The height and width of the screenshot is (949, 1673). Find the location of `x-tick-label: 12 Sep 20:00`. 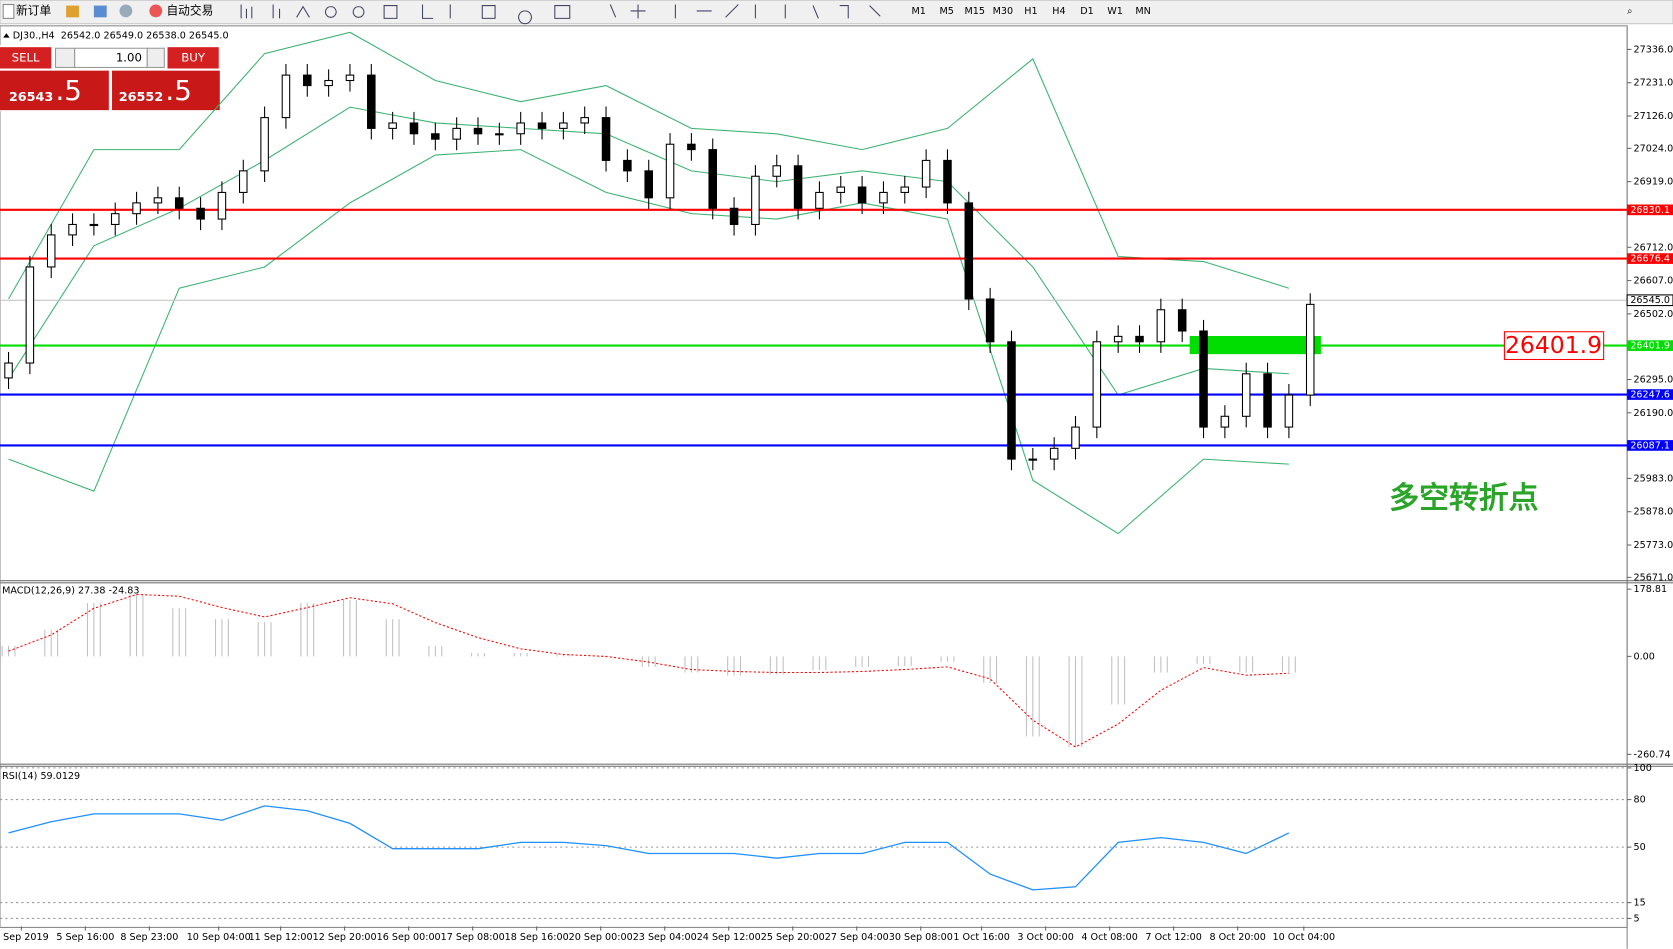

x-tick-label: 12 Sep 20:00 is located at coordinates (345, 937).